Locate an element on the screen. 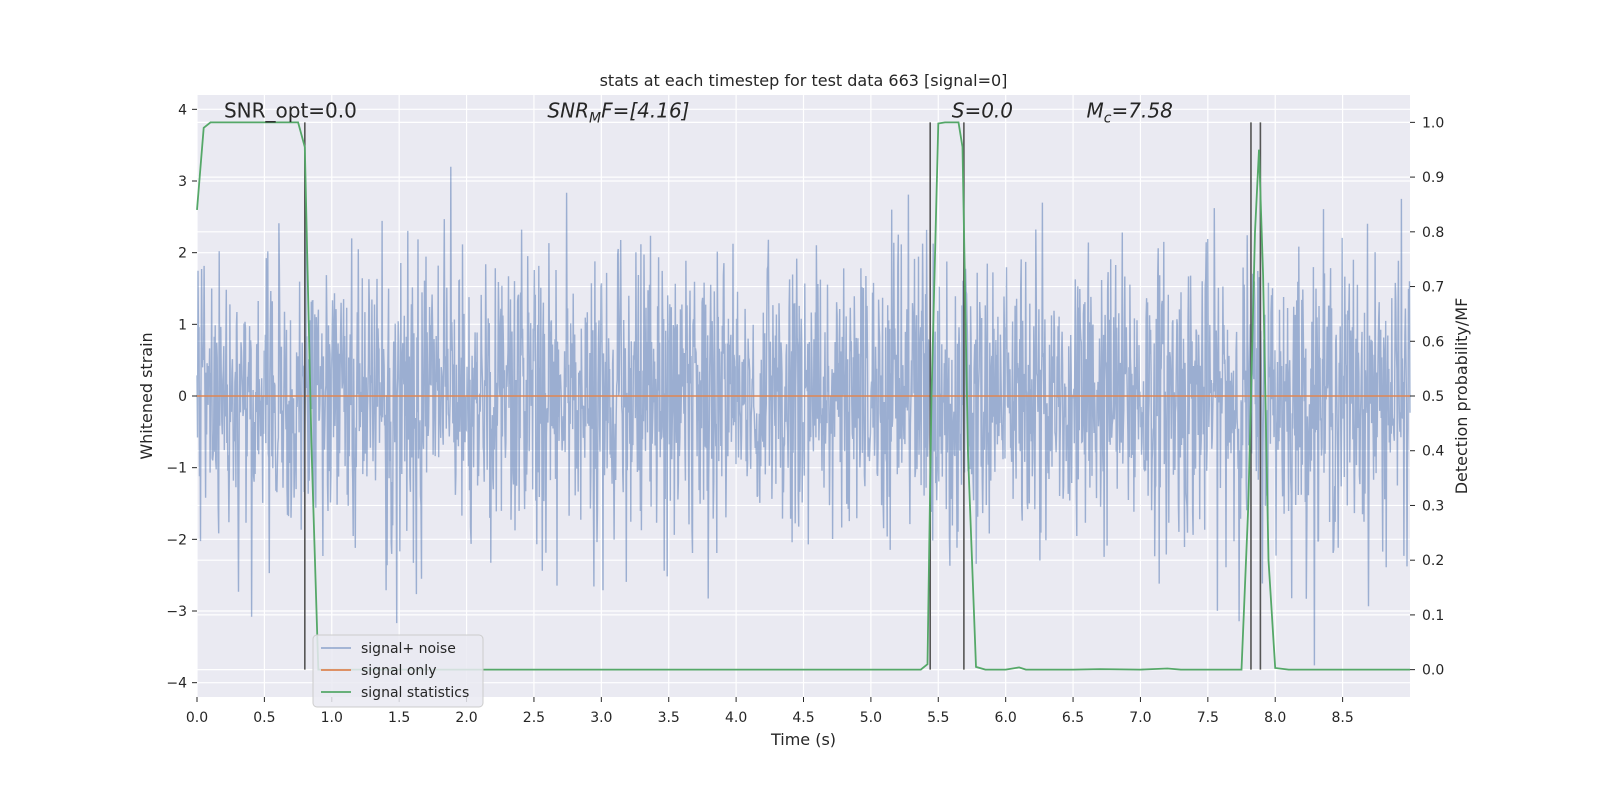  x-axis-label: Time (s) is located at coordinates (803, 739).